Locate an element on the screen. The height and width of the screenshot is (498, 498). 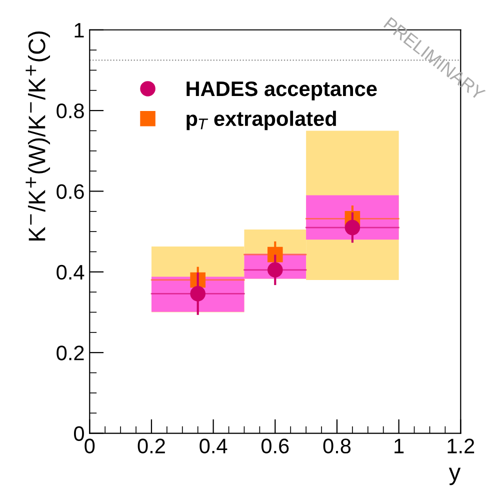
x-tick-label: 0.6 is located at coordinates (275, 446).